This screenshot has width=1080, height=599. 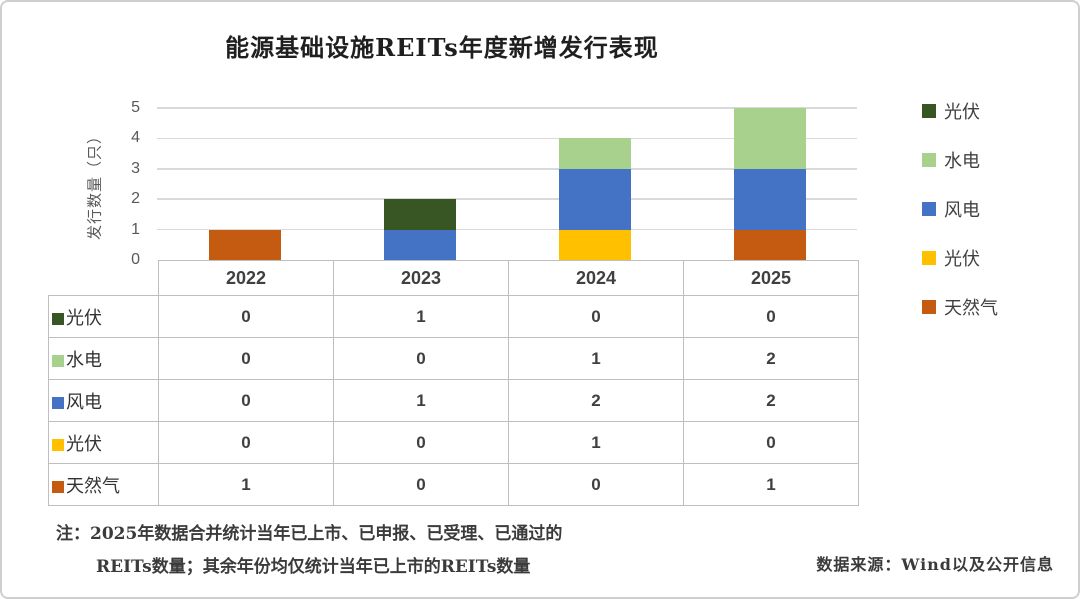 I want to click on year-header: 2023, so click(x=421, y=278).